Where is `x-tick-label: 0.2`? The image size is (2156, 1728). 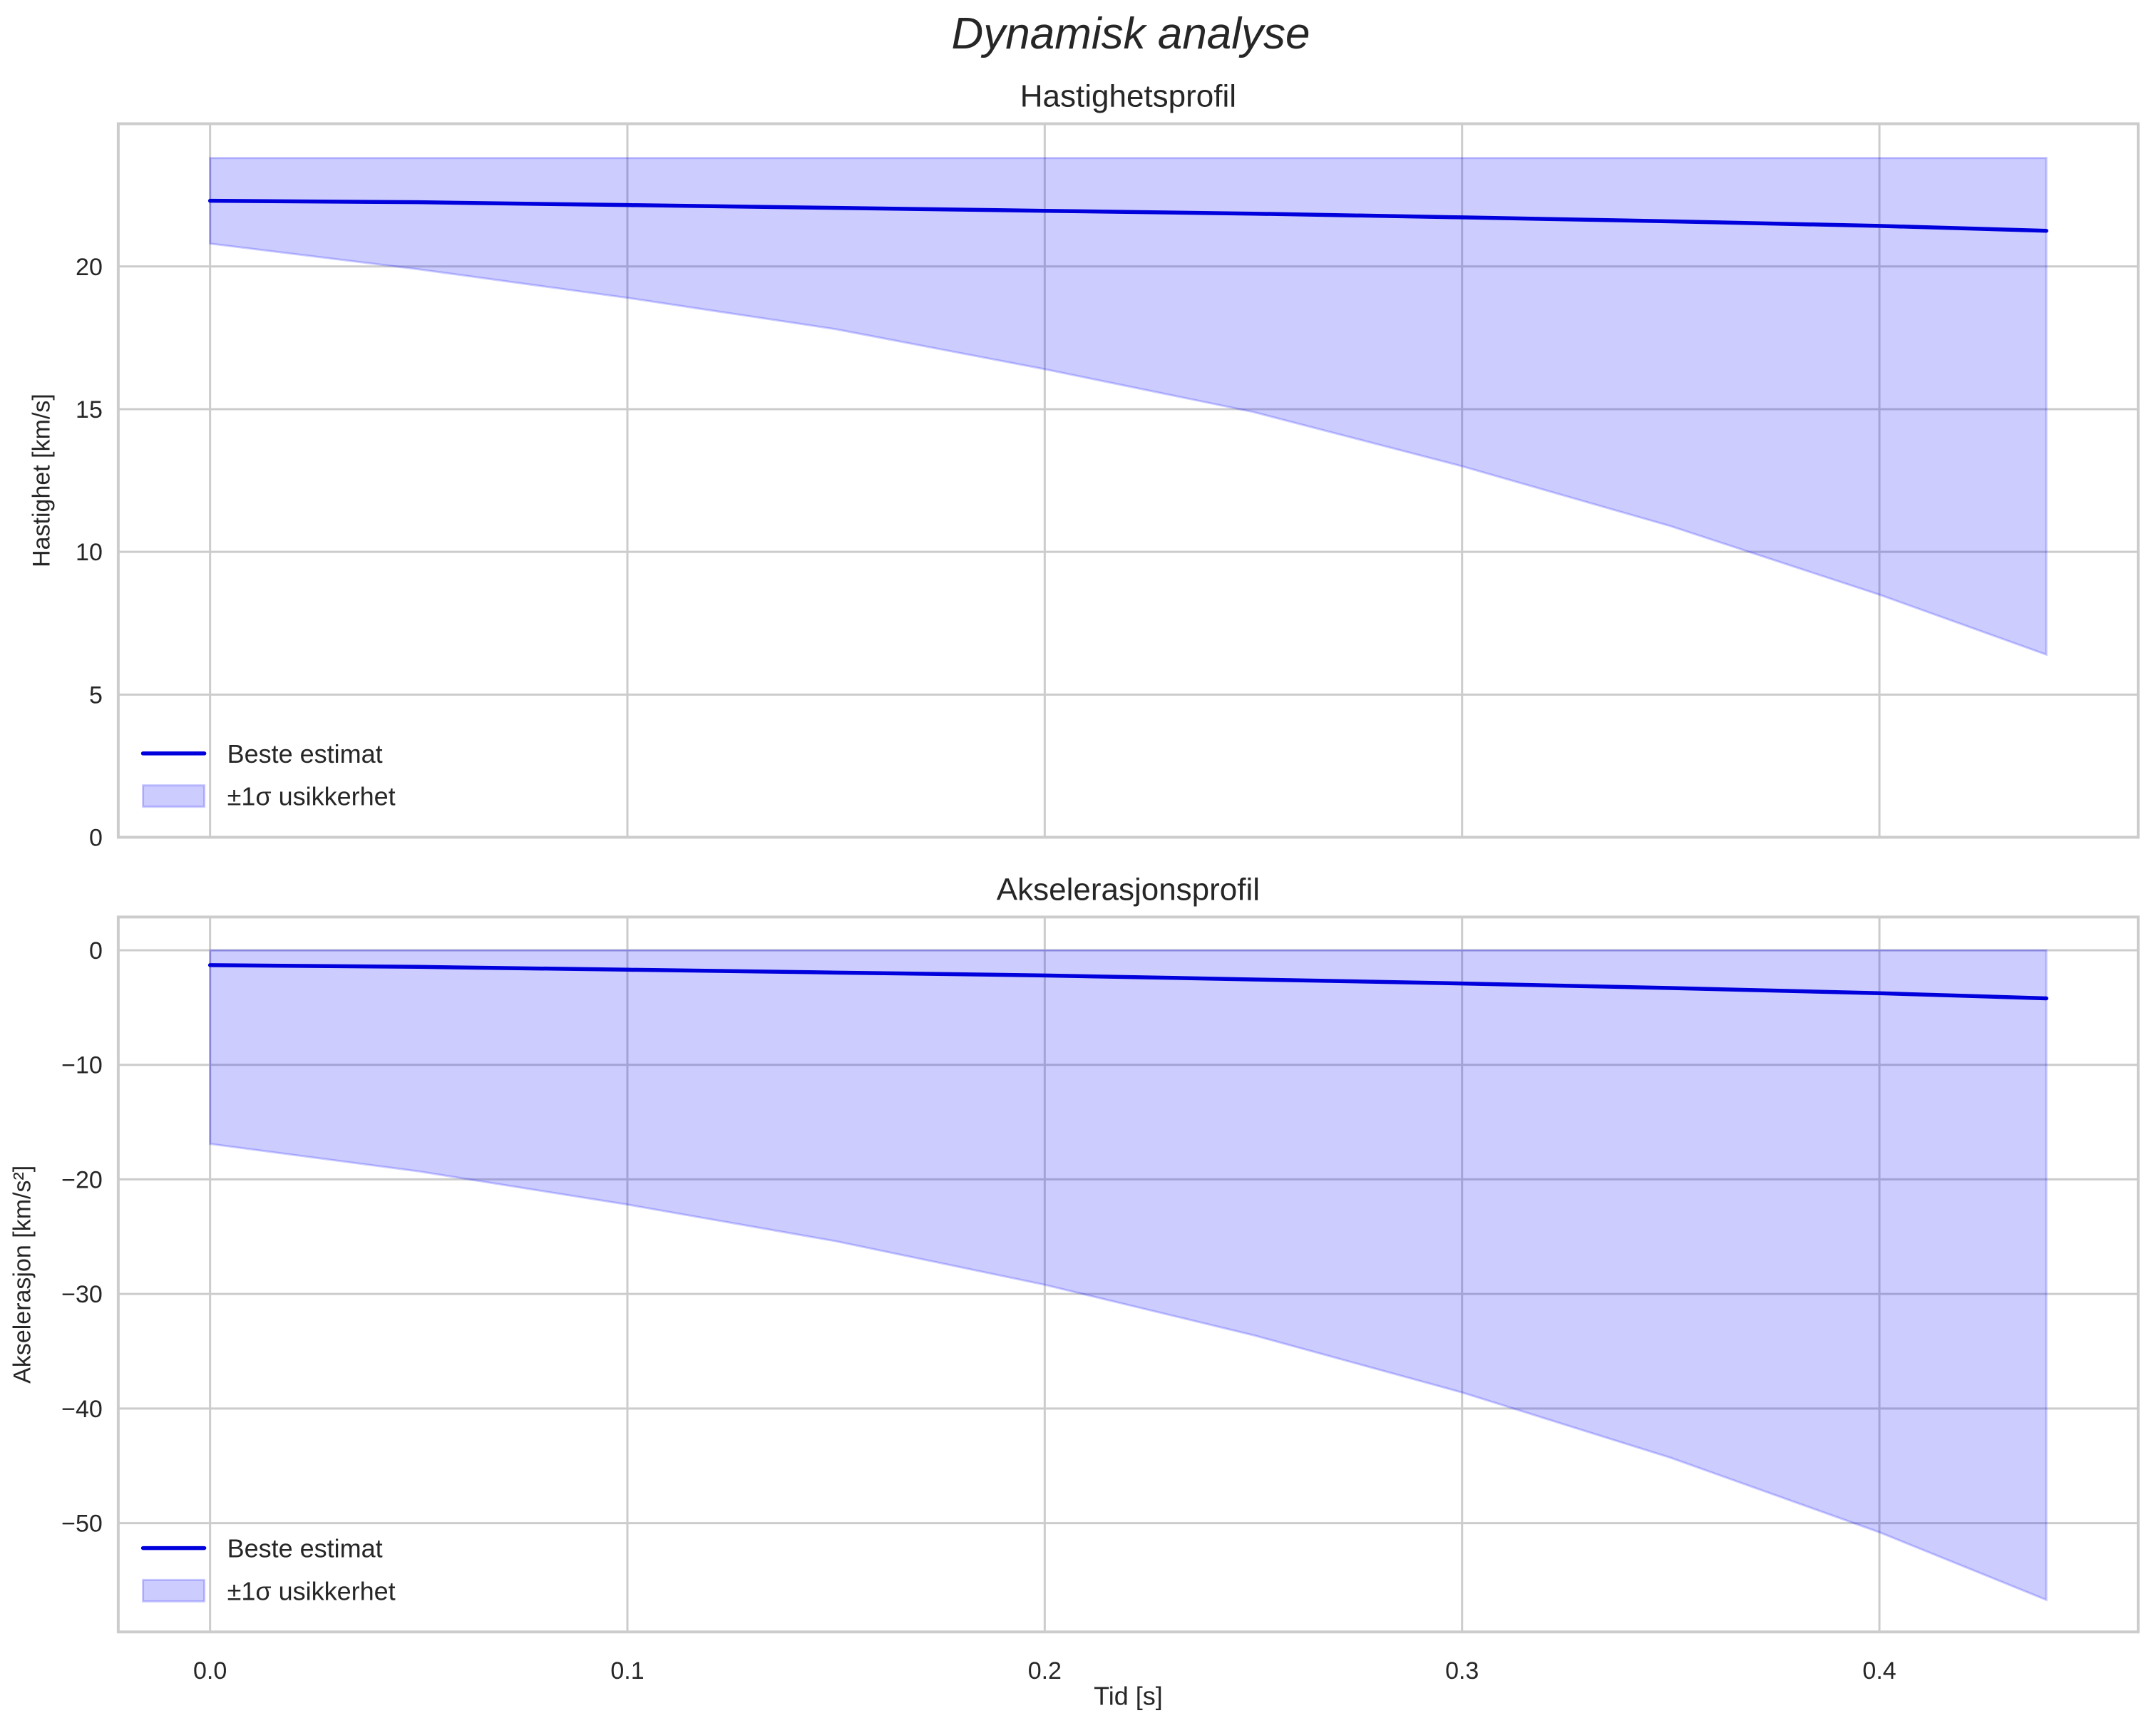
x-tick-label: 0.2 is located at coordinates (1045, 1671).